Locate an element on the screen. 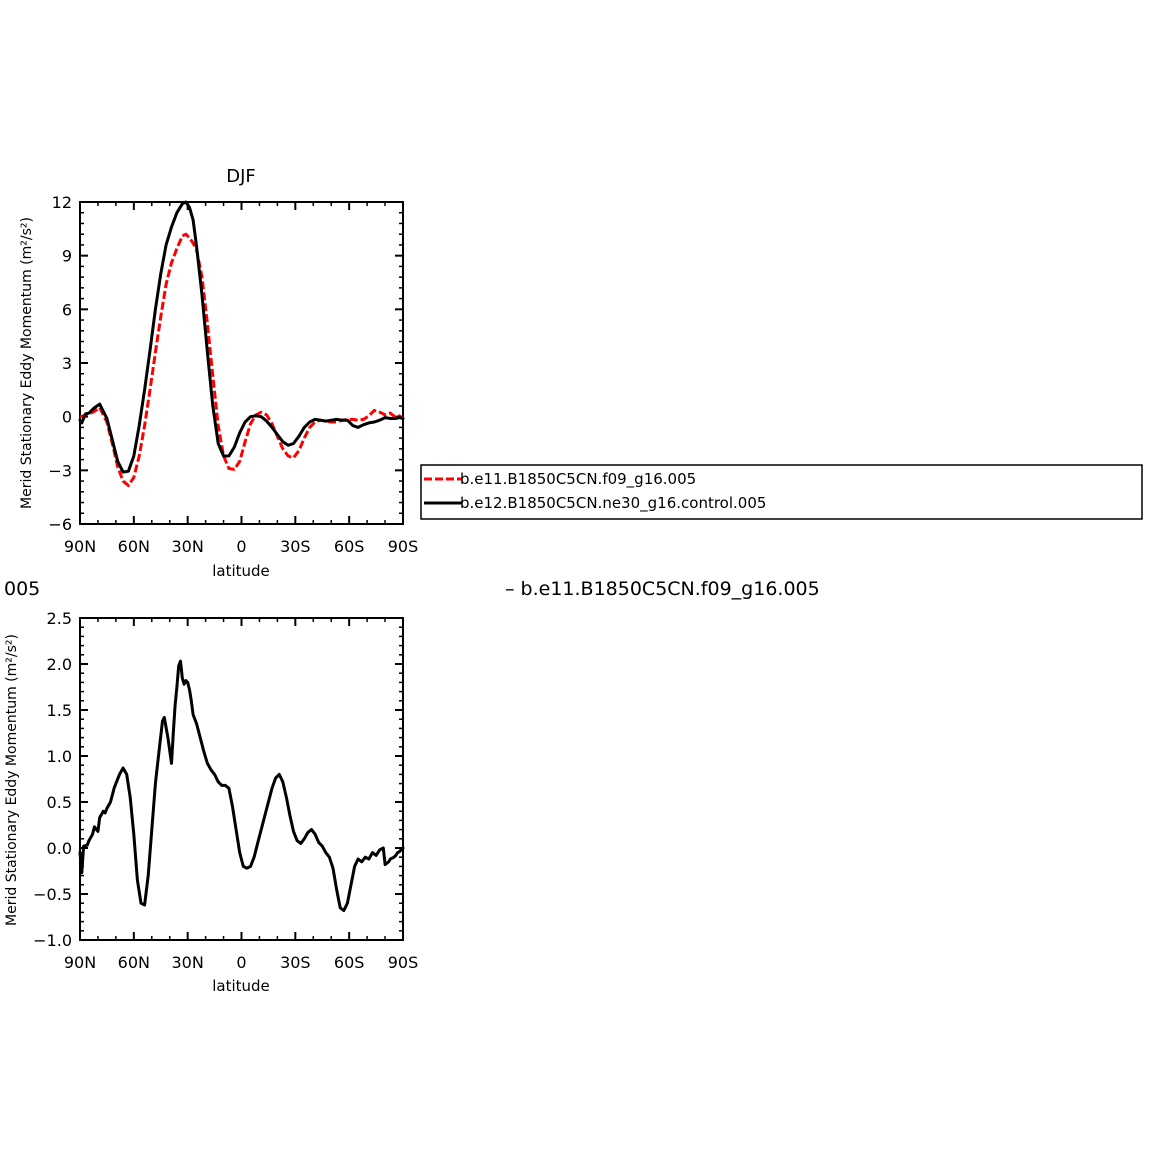 This screenshot has height=1158, width=1159. y-tick-label: 1.0 is located at coordinates (59, 756).